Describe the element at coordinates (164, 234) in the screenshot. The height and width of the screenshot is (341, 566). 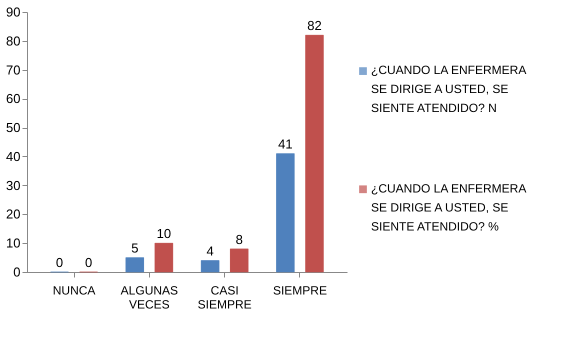
I see `data-label: 10` at that location.